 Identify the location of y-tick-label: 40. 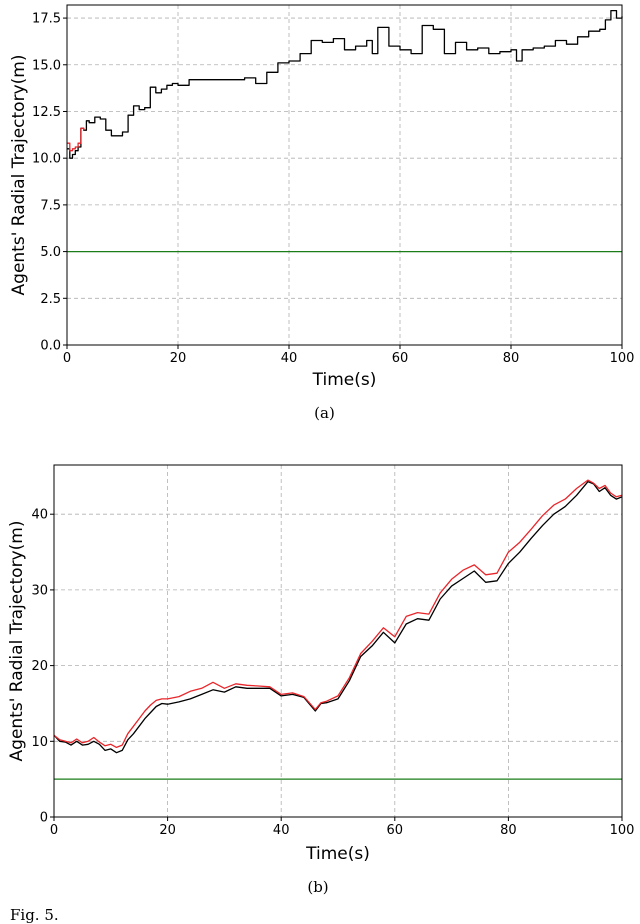
(39, 515).